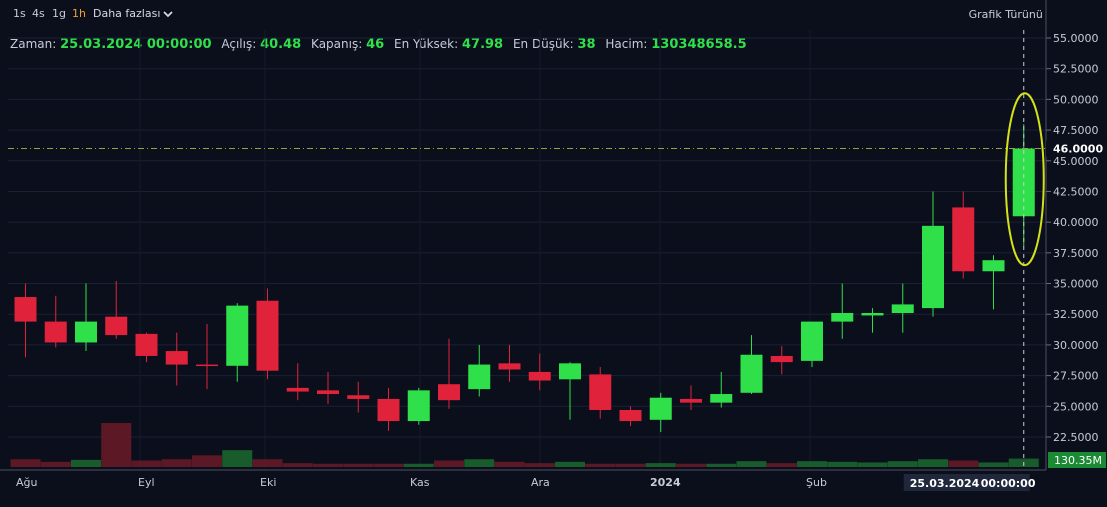 The image size is (1107, 507). I want to click on current-price-label-bg, so click(1076, 148).